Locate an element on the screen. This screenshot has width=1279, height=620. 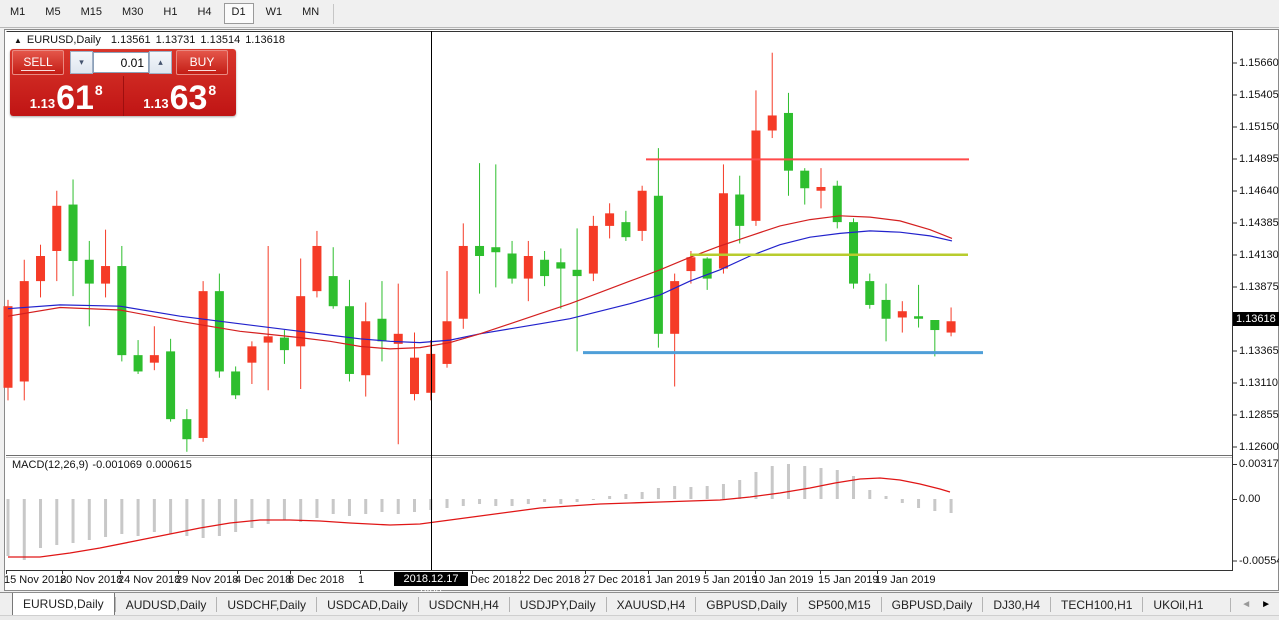
scroll-right-icon: ► is located at coordinates (1266, 604).